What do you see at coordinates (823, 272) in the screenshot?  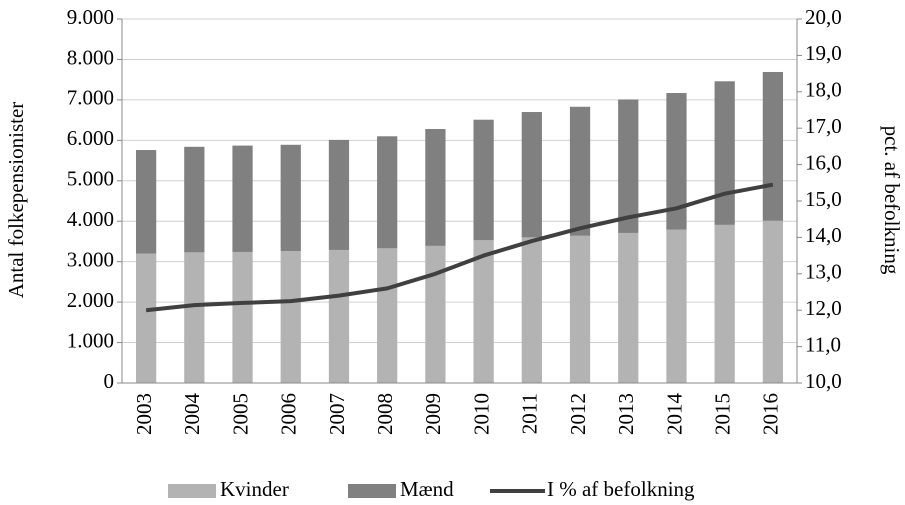 I see `y2-tick-label: 13,0` at bounding box center [823, 272].